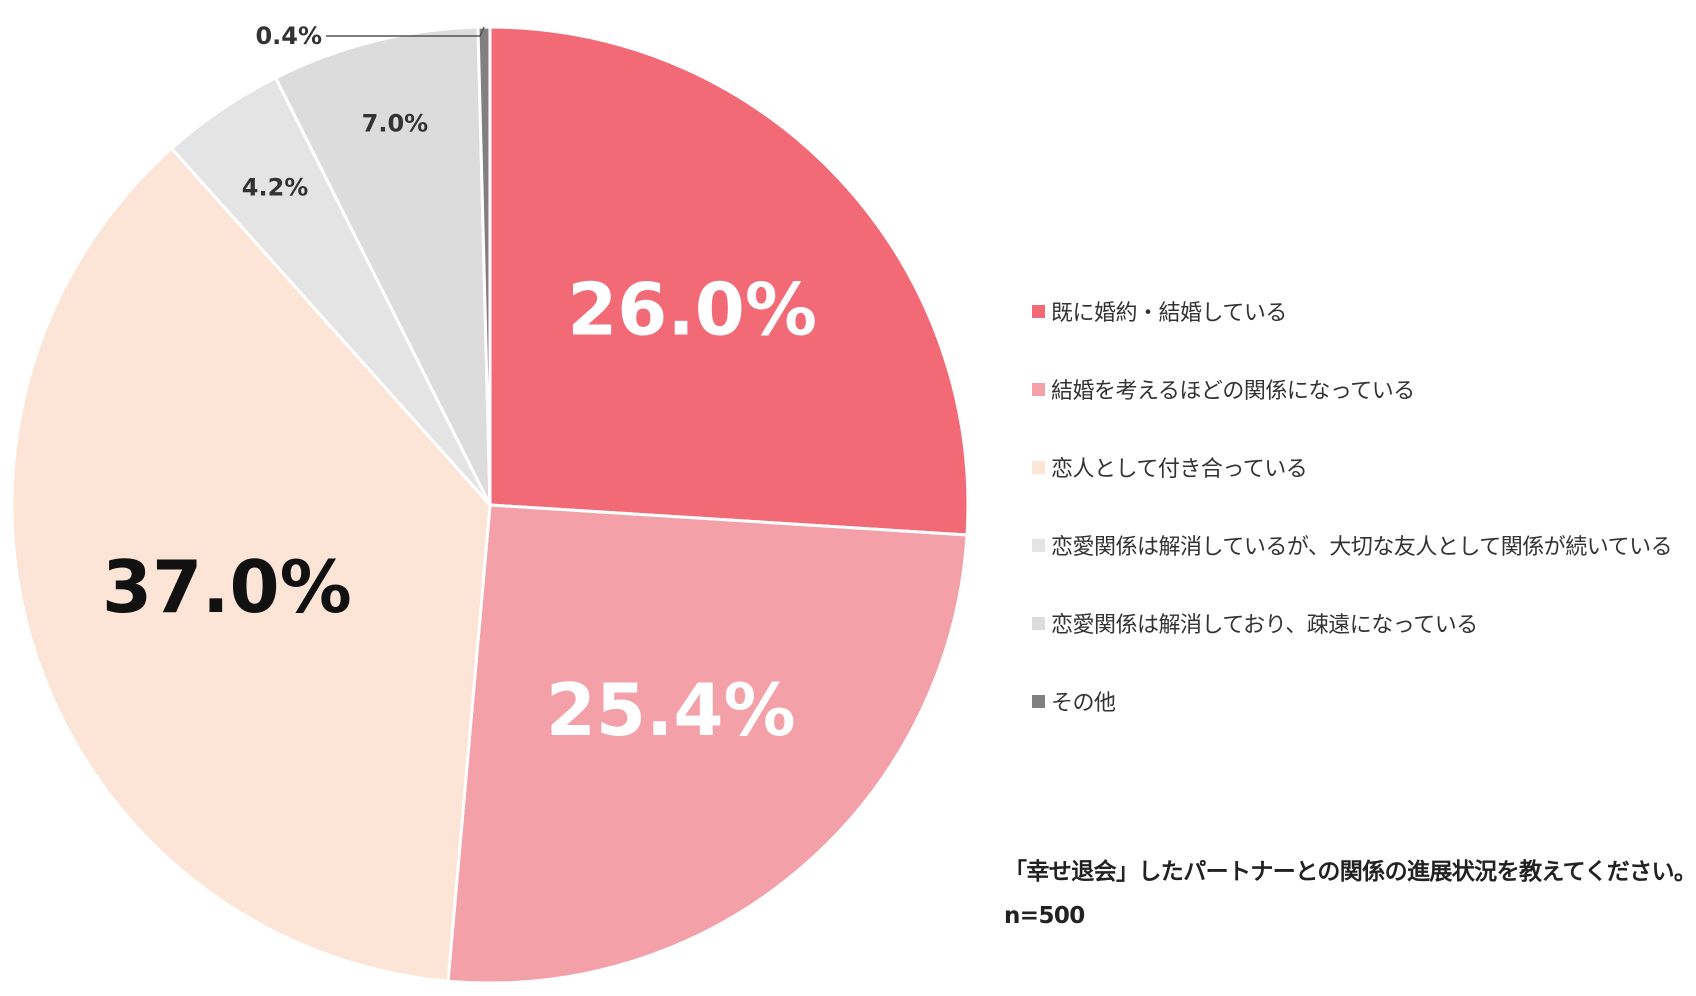 The height and width of the screenshot is (996, 1696). What do you see at coordinates (1038, 545) in the screenshot?
I see `legend-swatch-friends` at bounding box center [1038, 545].